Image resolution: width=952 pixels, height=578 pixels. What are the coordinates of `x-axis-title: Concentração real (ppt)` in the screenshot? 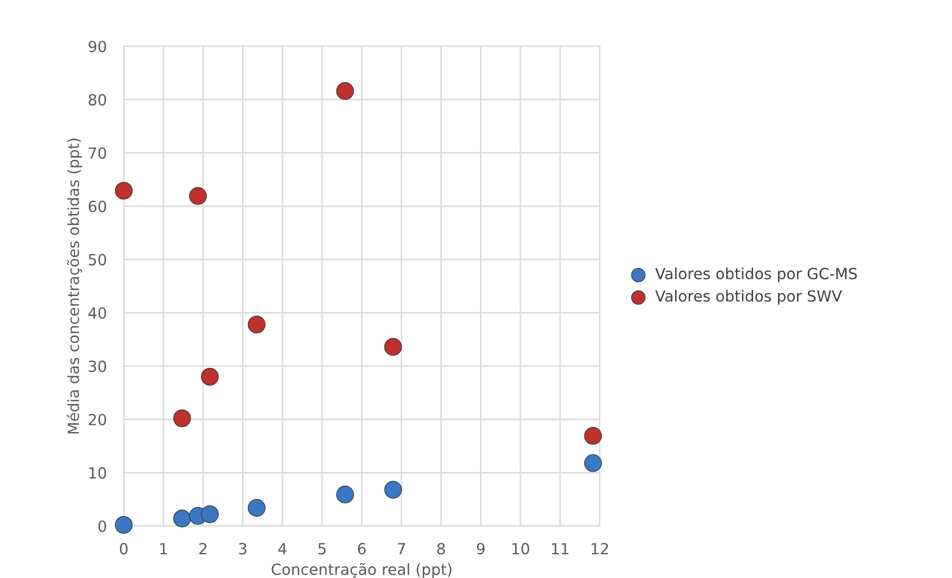 It's located at (362, 570).